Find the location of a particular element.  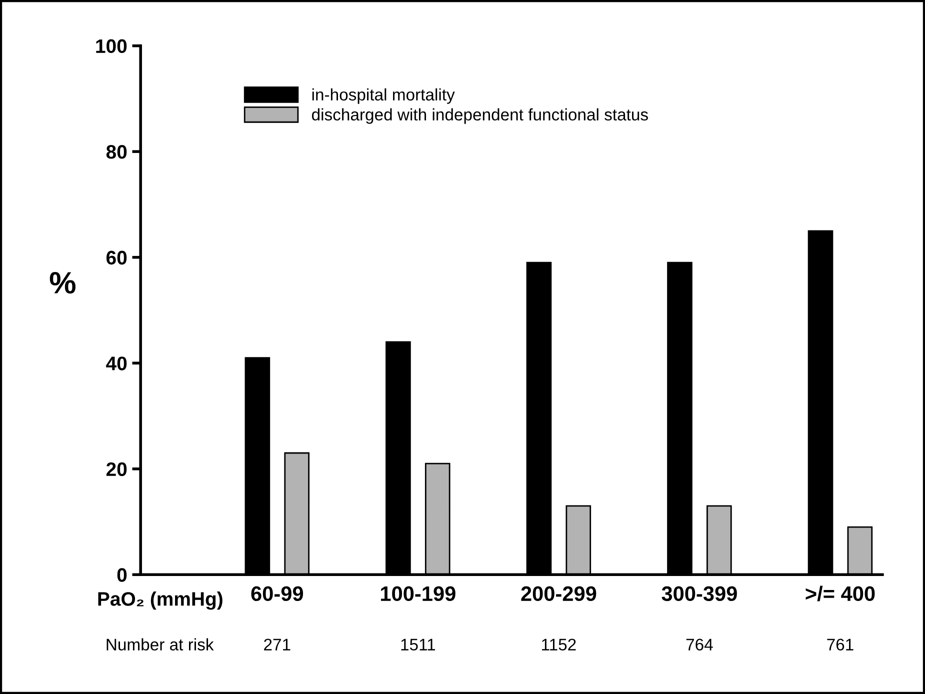

x-tick-label: 200-299 is located at coordinates (558, 594).